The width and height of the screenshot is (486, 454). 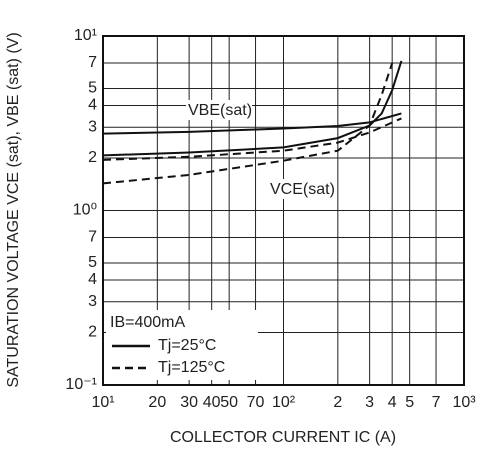 What do you see at coordinates (229, 402) in the screenshot?
I see `x-tick-label: 50` at bounding box center [229, 402].